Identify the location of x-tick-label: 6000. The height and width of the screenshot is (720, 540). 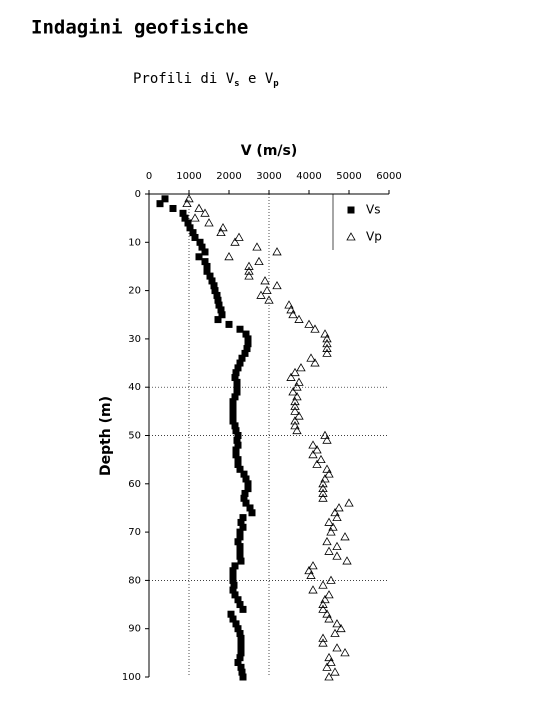
(388, 176).